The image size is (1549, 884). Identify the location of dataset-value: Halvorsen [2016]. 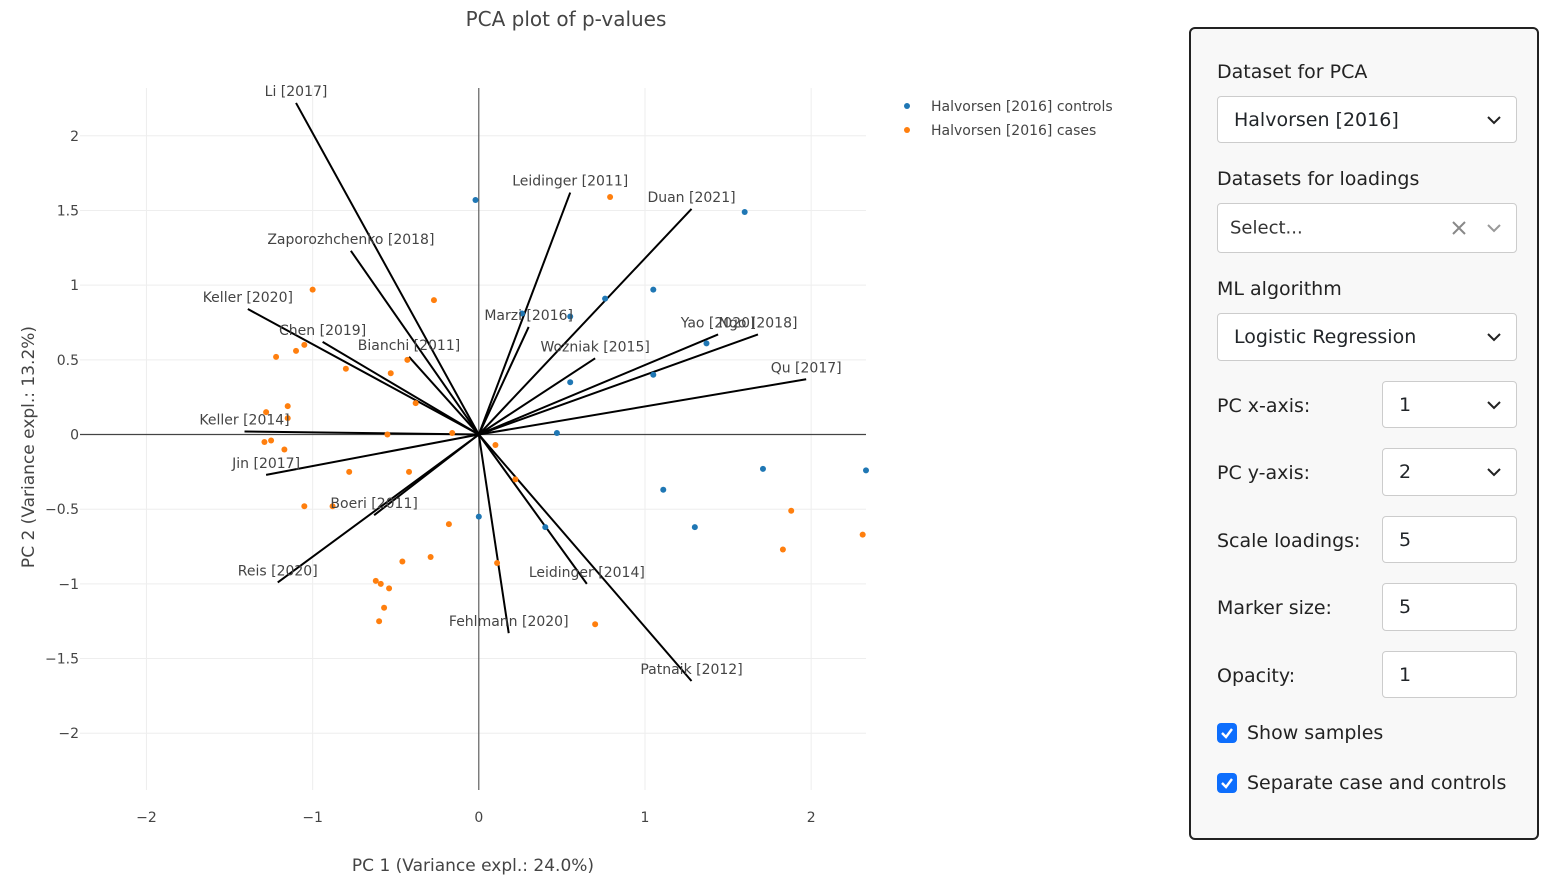
(1316, 119).